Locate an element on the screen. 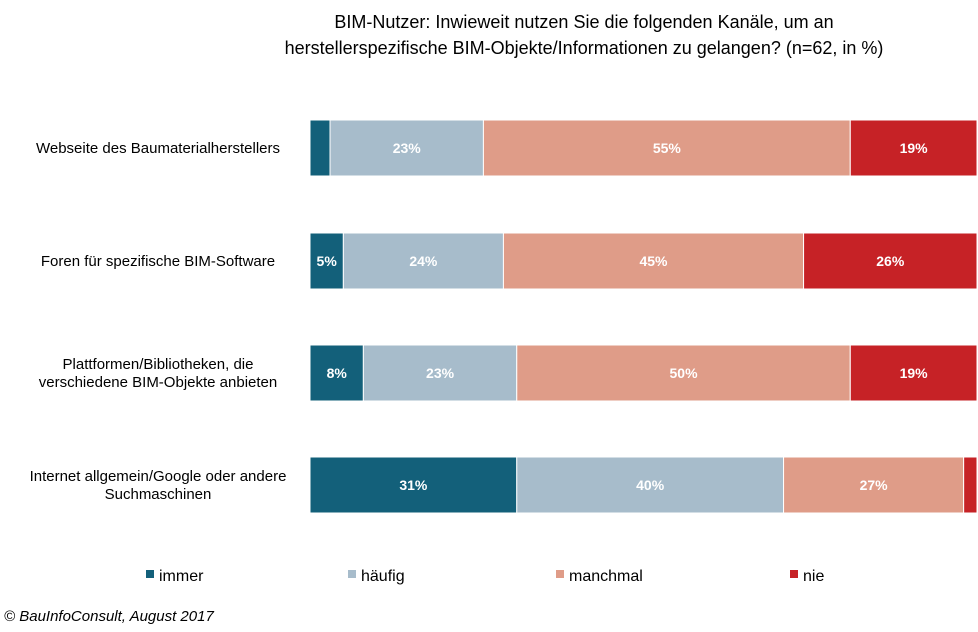  data-label-manchmal-3: 27% is located at coordinates (874, 485).